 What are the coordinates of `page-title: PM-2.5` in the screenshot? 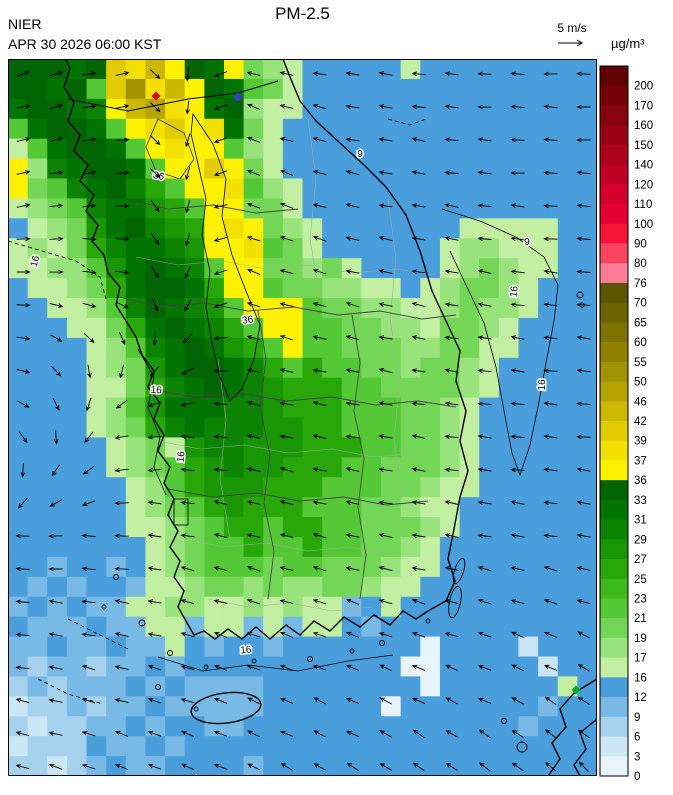 It's located at (302, 13).